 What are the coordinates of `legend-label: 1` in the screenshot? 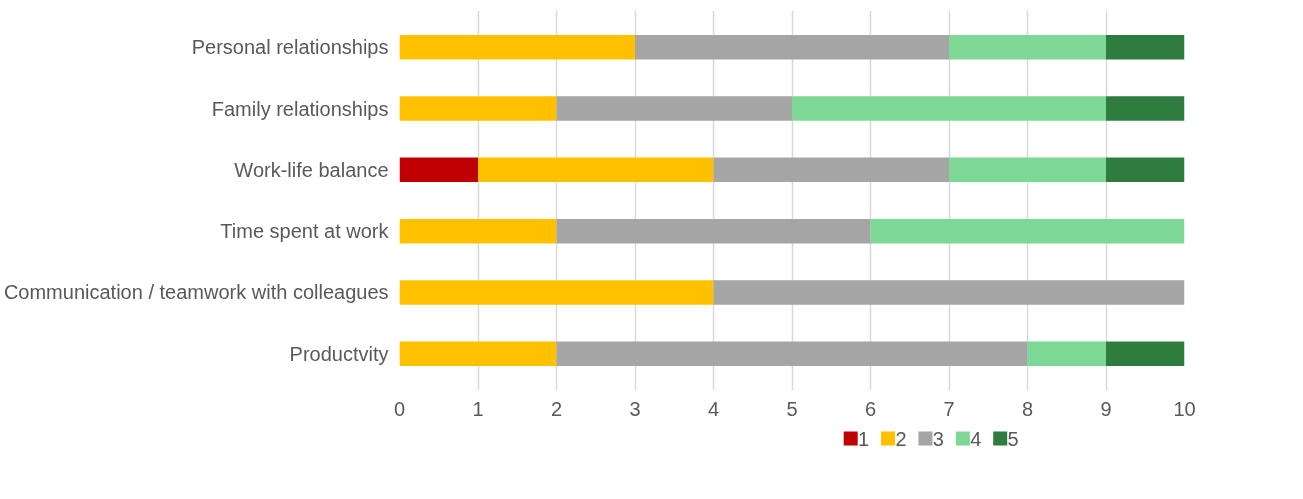 It's located at (864, 438).